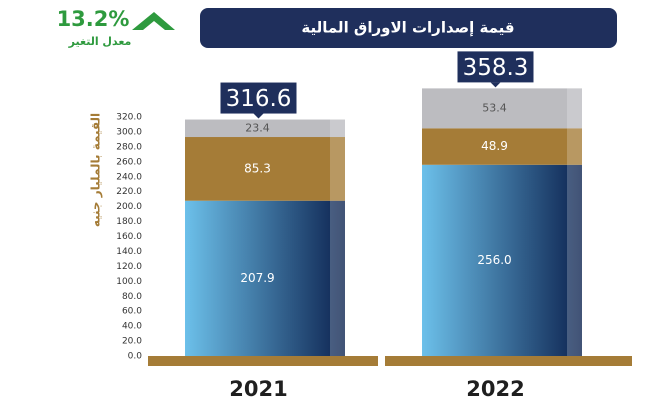  Describe the element at coordinates (257, 278) in the screenshot. I see `value-label: 207.9` at that location.